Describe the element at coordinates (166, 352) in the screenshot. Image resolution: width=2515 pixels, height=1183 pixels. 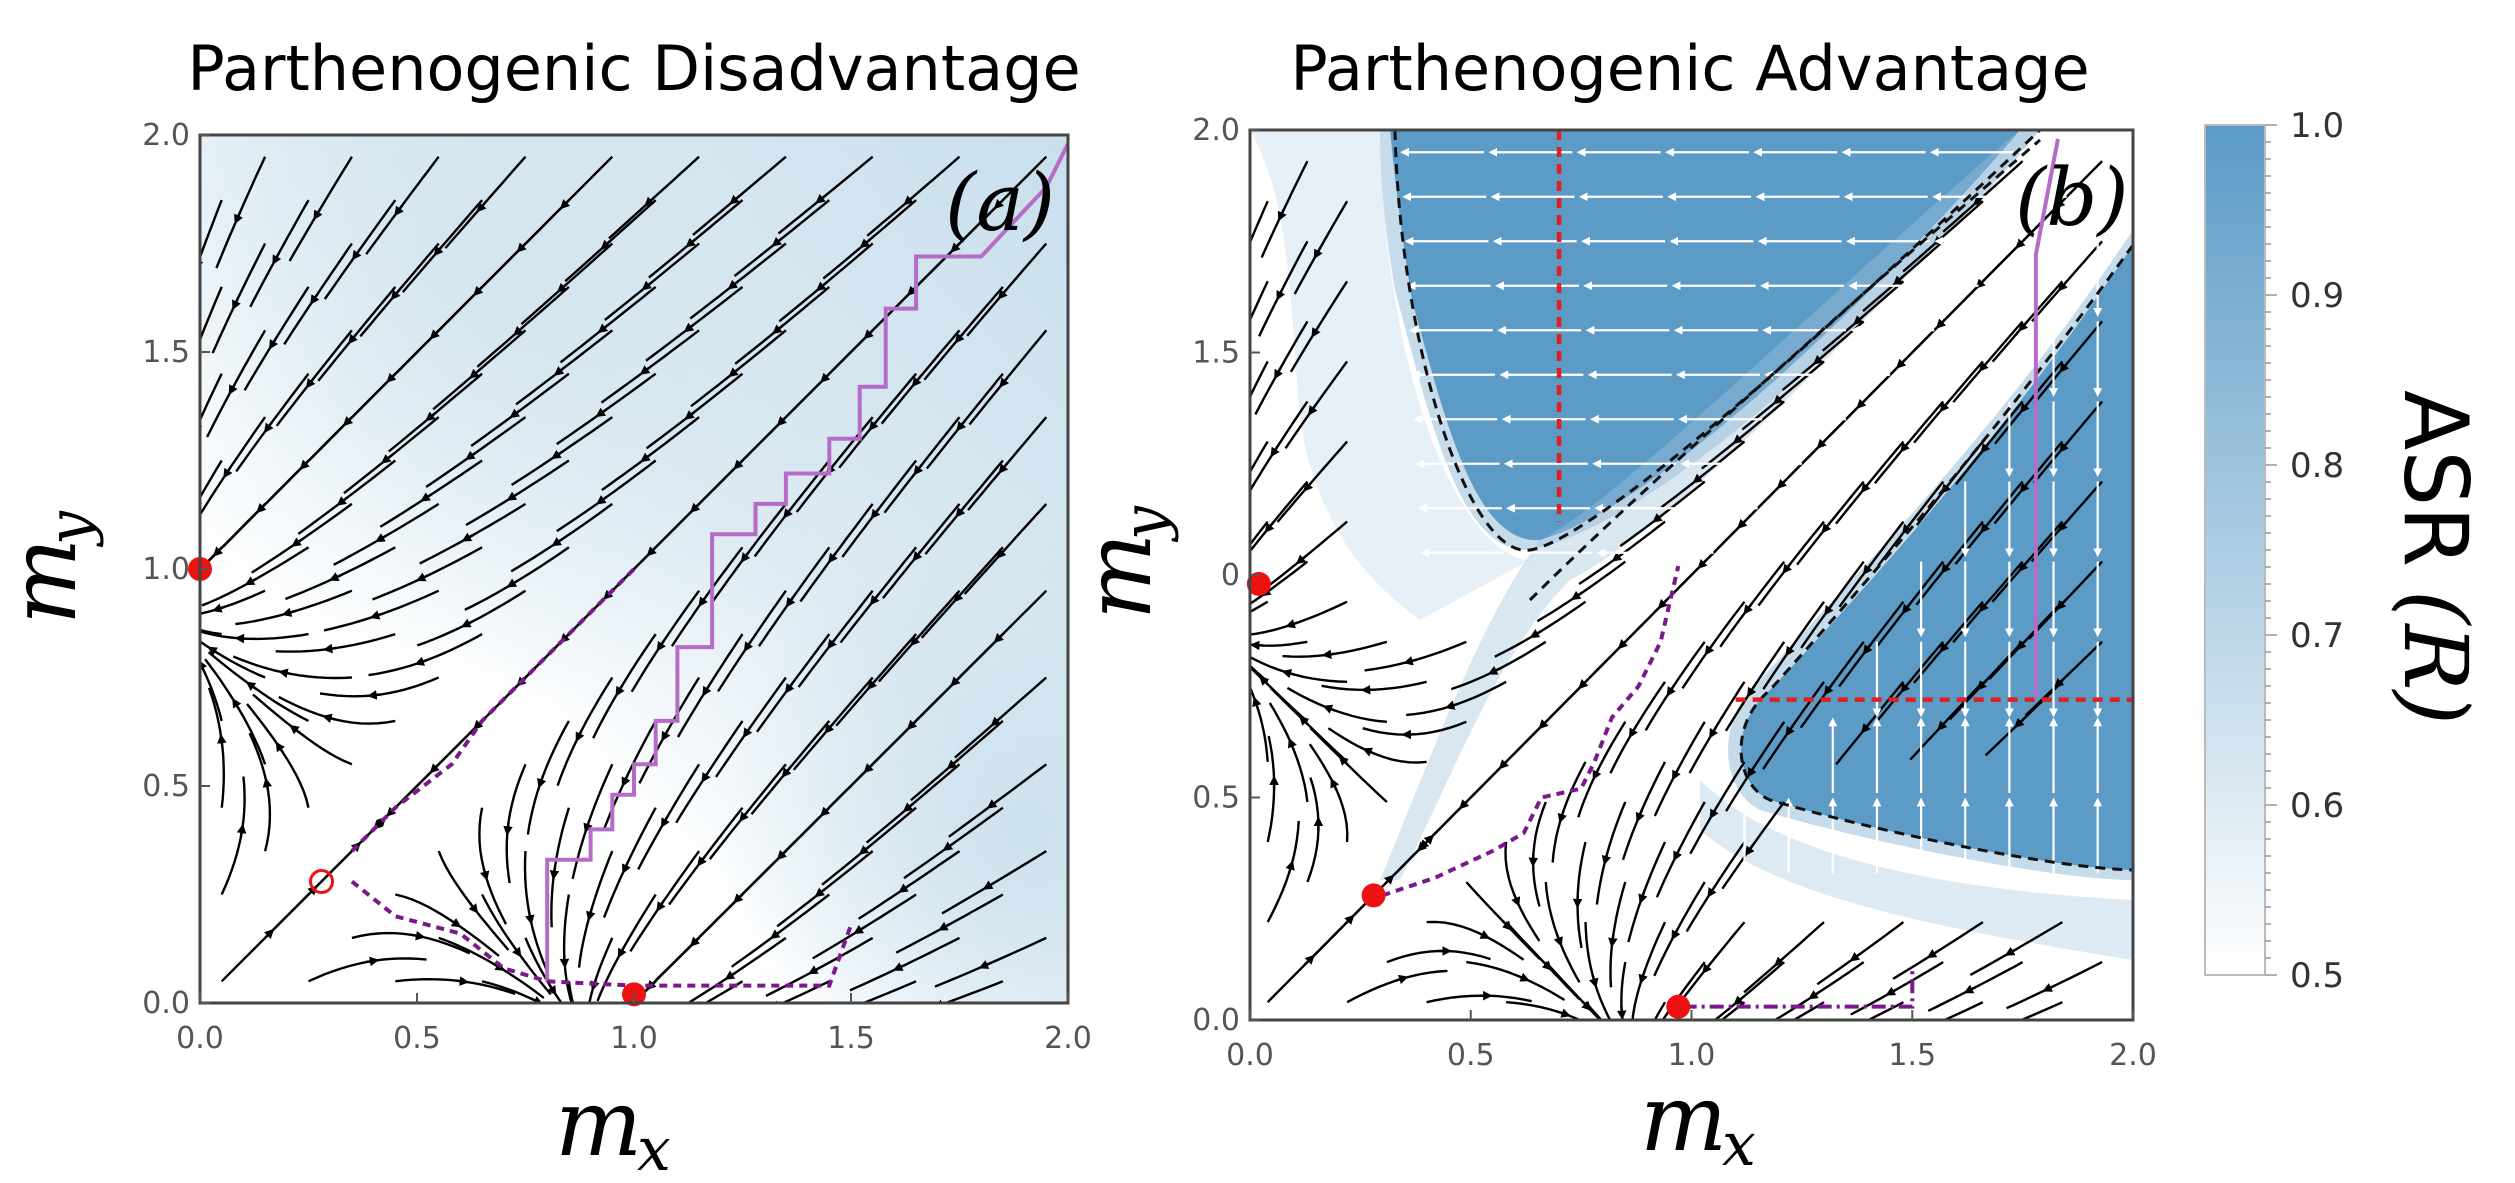
I see `ytick-label: 1.5` at that location.